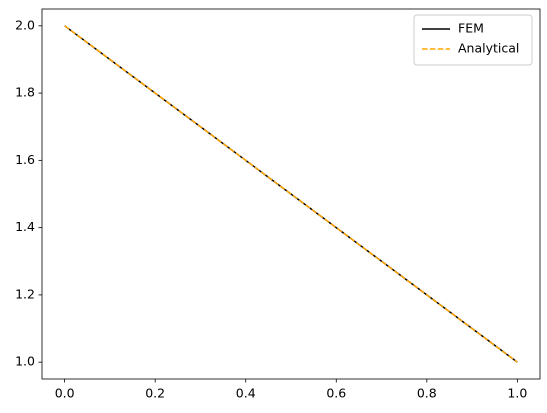 Image resolution: width=547 pixels, height=413 pixels. What do you see at coordinates (336, 393) in the screenshot?
I see `x-tick-label: 0.6` at bounding box center [336, 393].